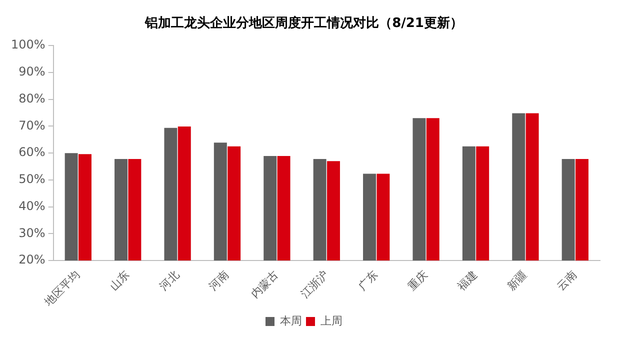 The image size is (624, 345). Describe the element at coordinates (32, 179) in the screenshot. I see `y-tick-label: 50%` at that location.